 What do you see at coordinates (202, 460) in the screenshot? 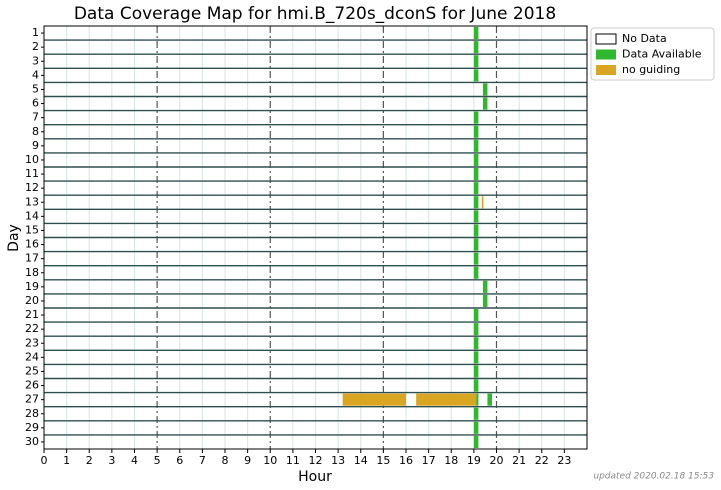
I see `x-tick-label: 7` at bounding box center [202, 460].